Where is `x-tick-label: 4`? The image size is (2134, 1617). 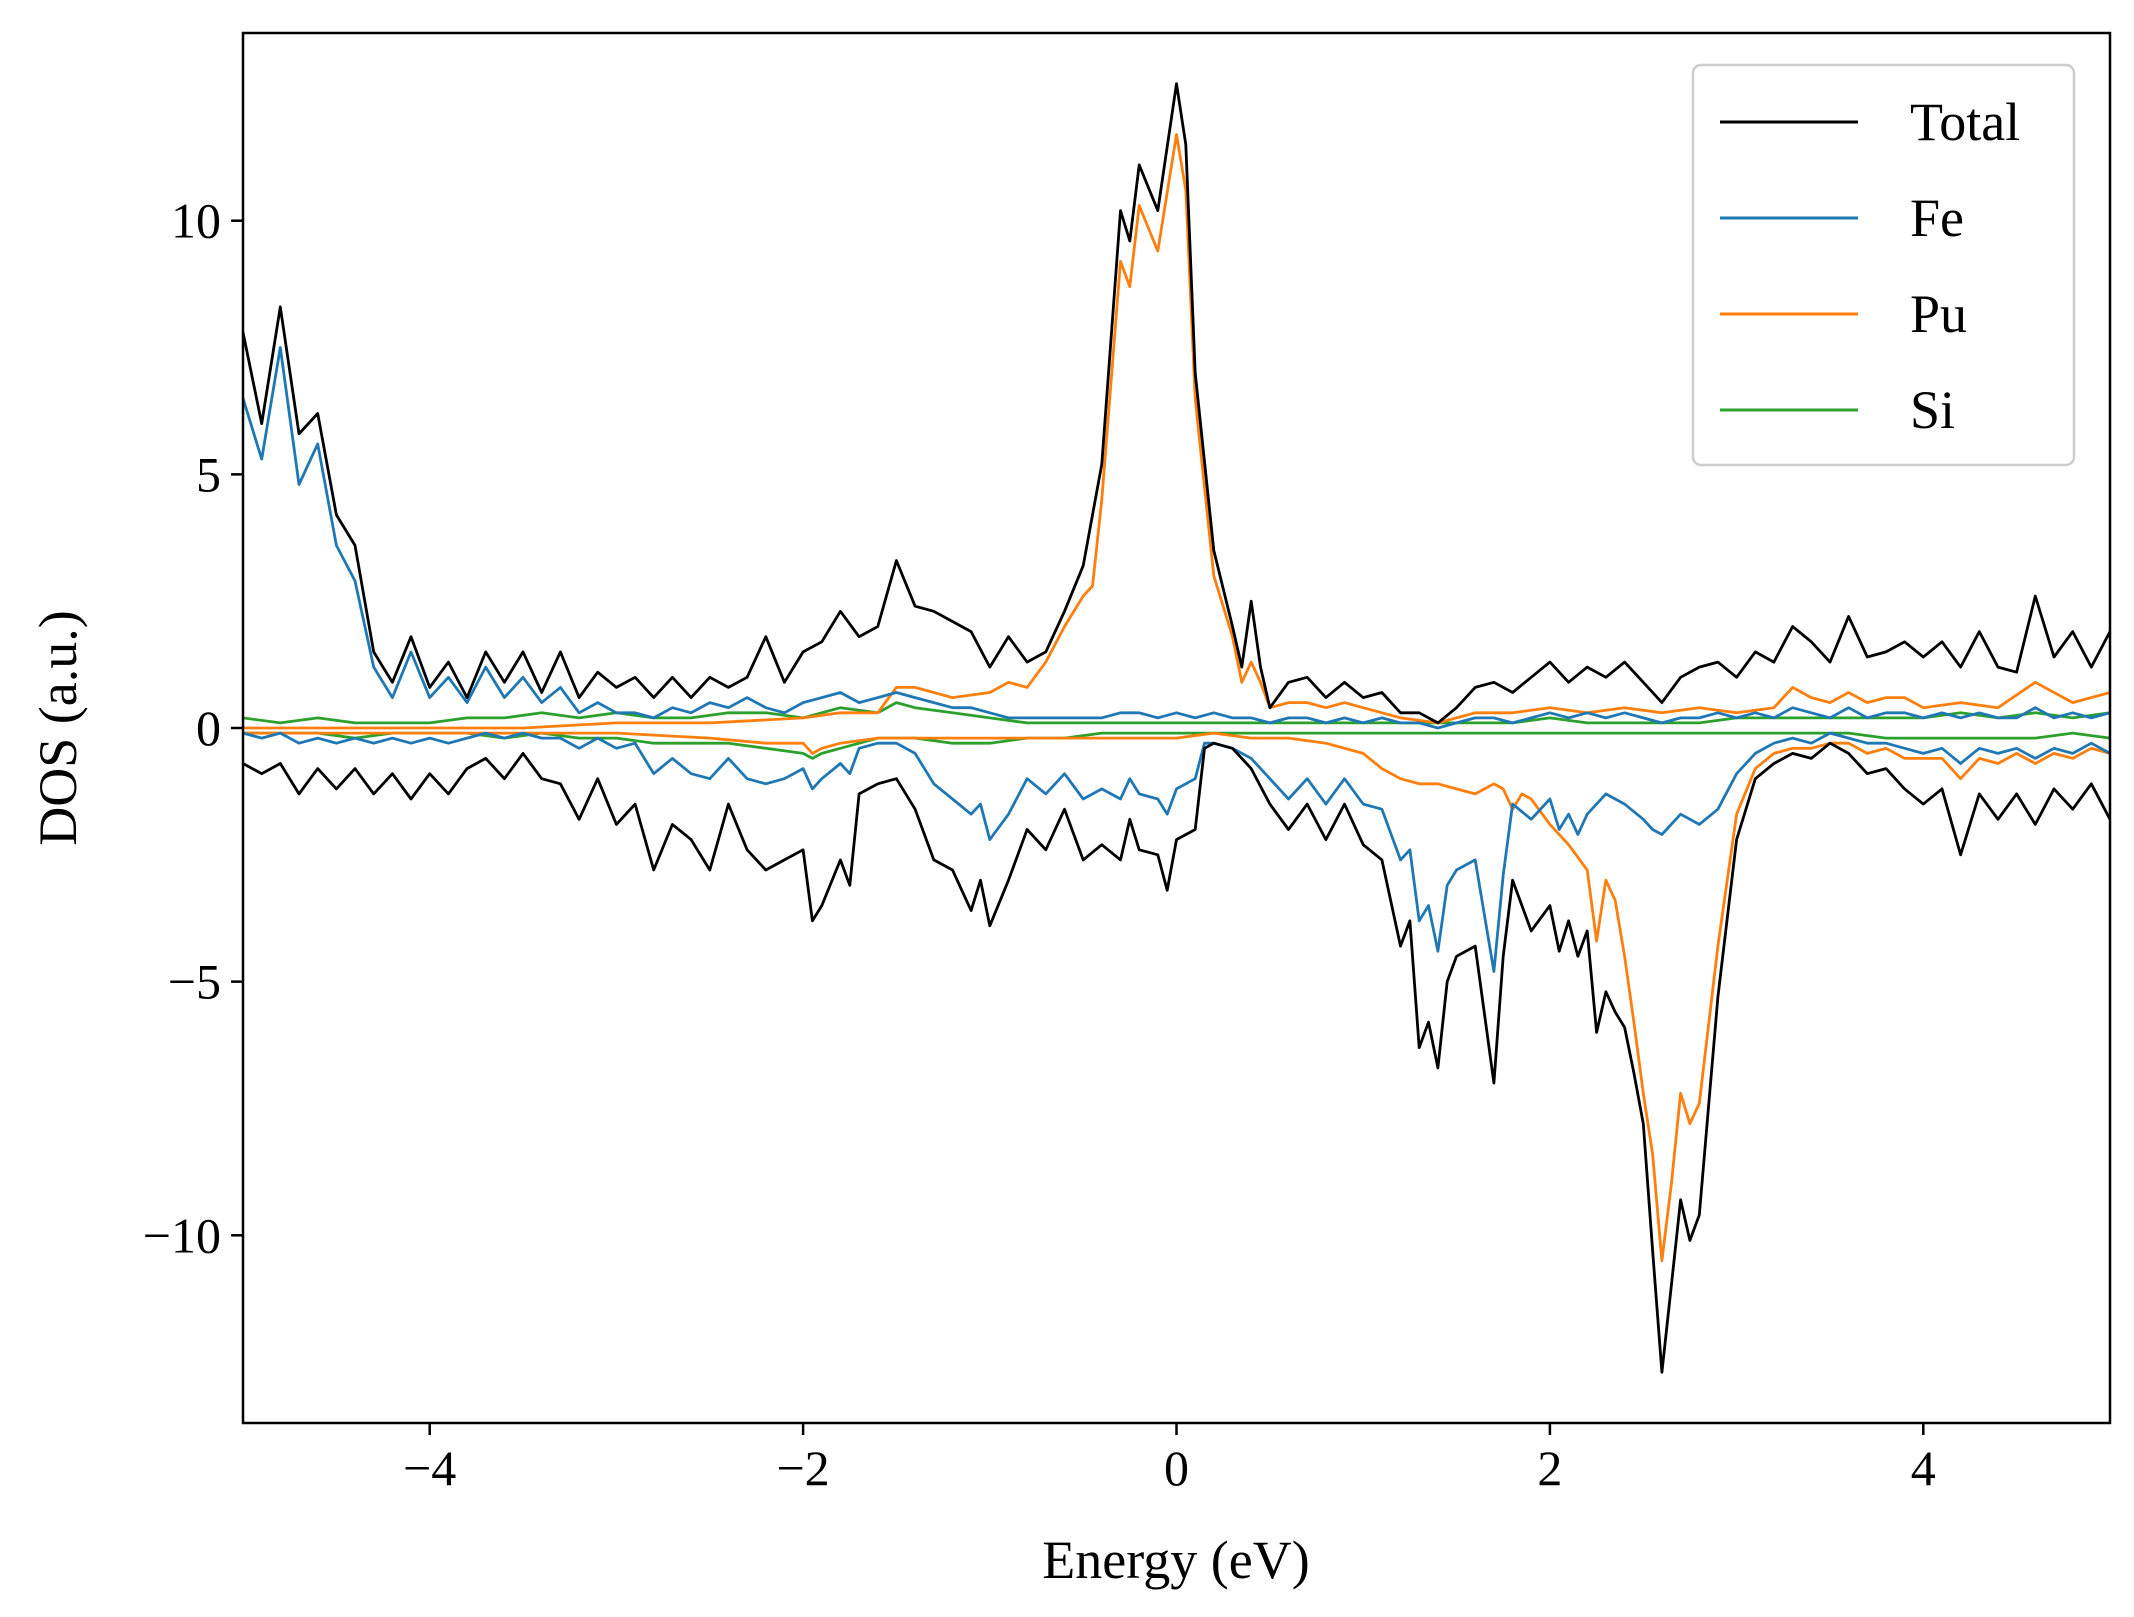
x-tick-label: 4 is located at coordinates (1923, 1468).